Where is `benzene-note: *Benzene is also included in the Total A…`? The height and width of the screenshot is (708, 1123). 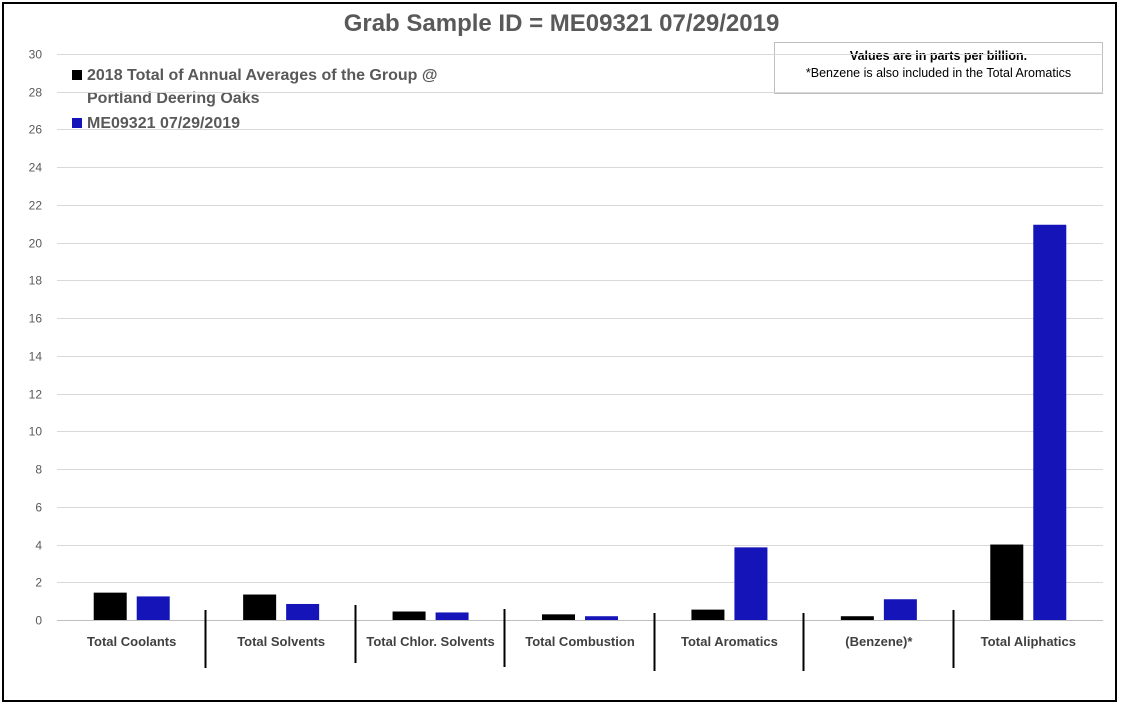 benzene-note: *Benzene is also included in the Total A… is located at coordinates (938, 73).